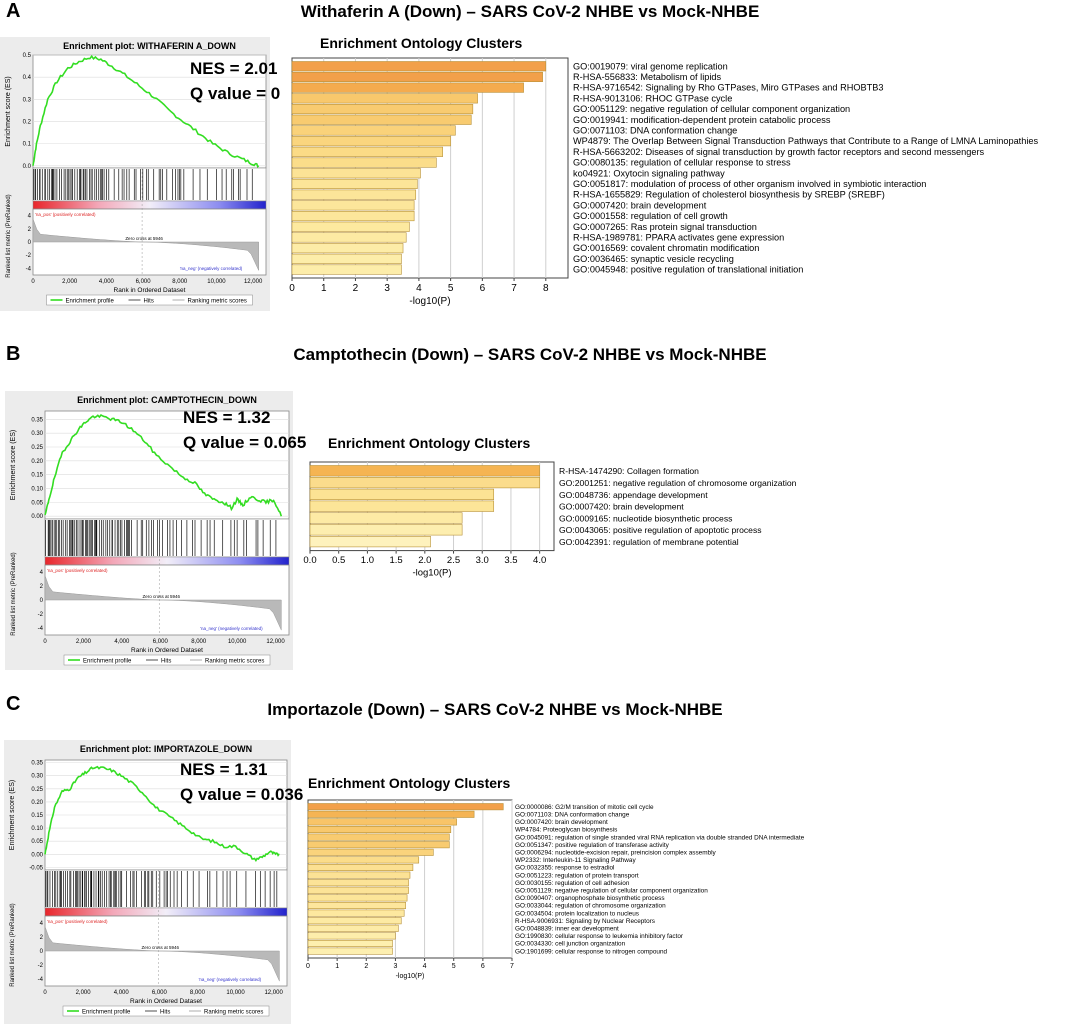 This screenshot has width=1072, height=1028. Describe the element at coordinates (572, 883) in the screenshot. I see `bar-label: GO:0030155: regulation of cell adhesion` at that location.